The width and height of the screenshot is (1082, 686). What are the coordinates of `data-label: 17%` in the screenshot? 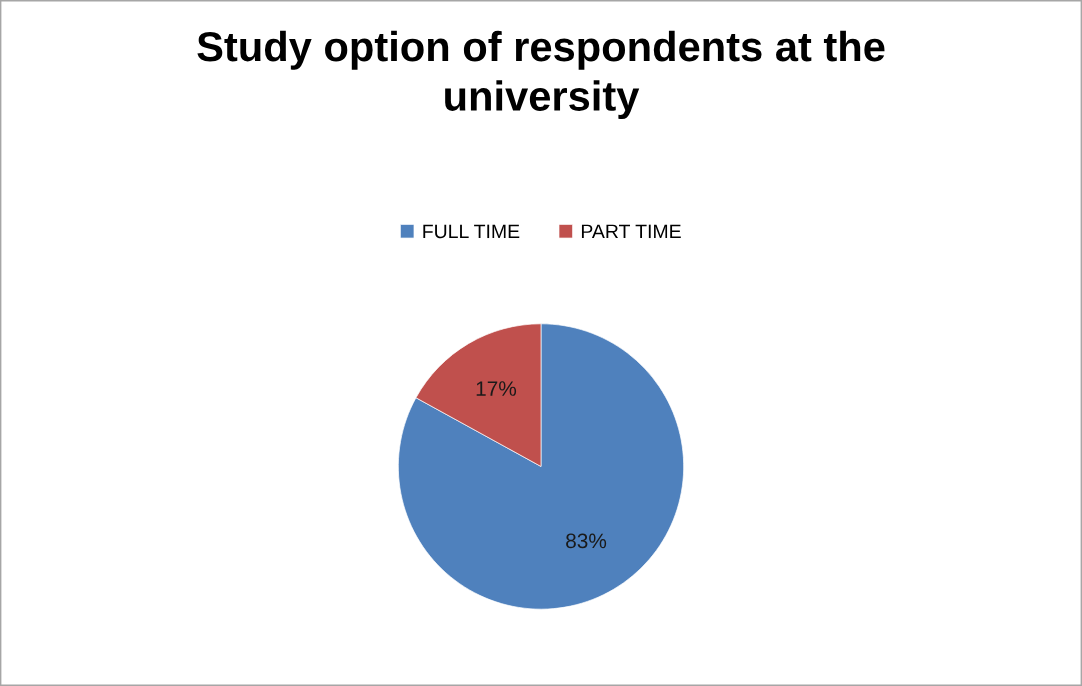 It's located at (496, 388).